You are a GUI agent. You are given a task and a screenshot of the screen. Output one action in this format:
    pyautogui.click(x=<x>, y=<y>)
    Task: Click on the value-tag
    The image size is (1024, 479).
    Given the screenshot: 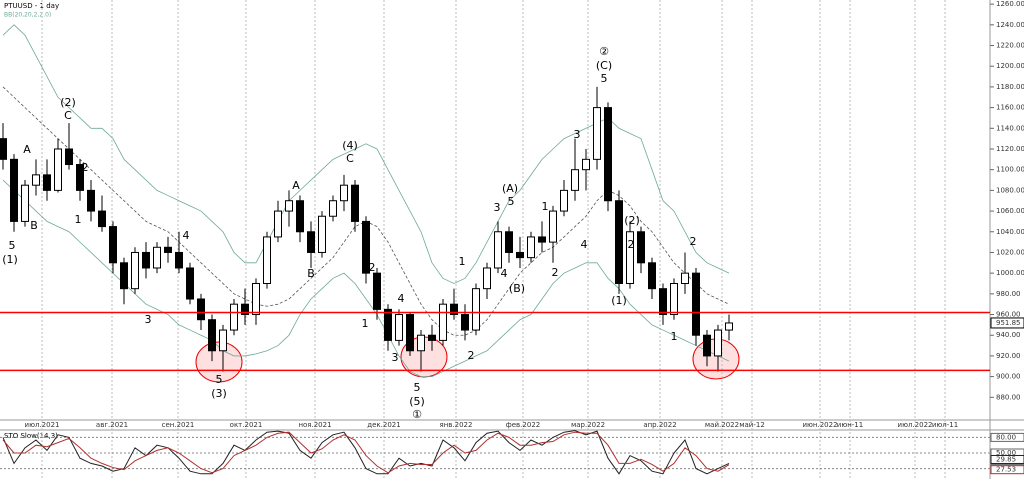 What is the action you would take?
    pyautogui.click(x=1007, y=470)
    